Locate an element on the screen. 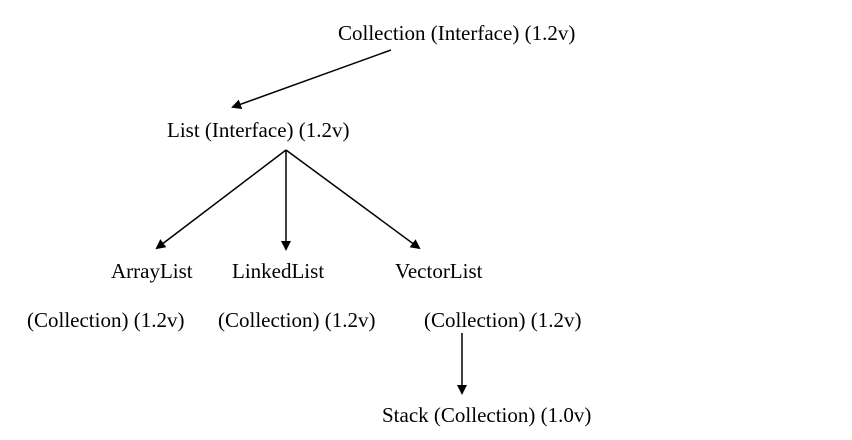  vectorlist-node-label: VectorList is located at coordinates (439, 271).